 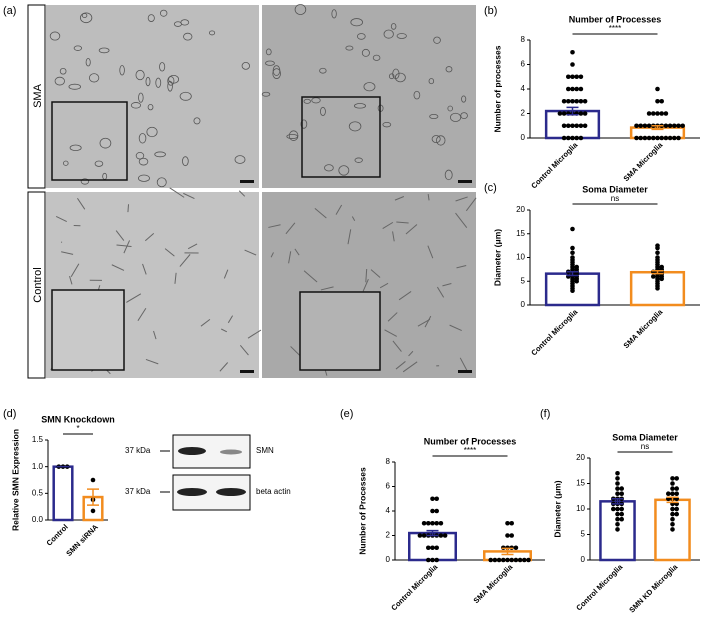 I want to click on band-label: SMN, so click(x=265, y=450).